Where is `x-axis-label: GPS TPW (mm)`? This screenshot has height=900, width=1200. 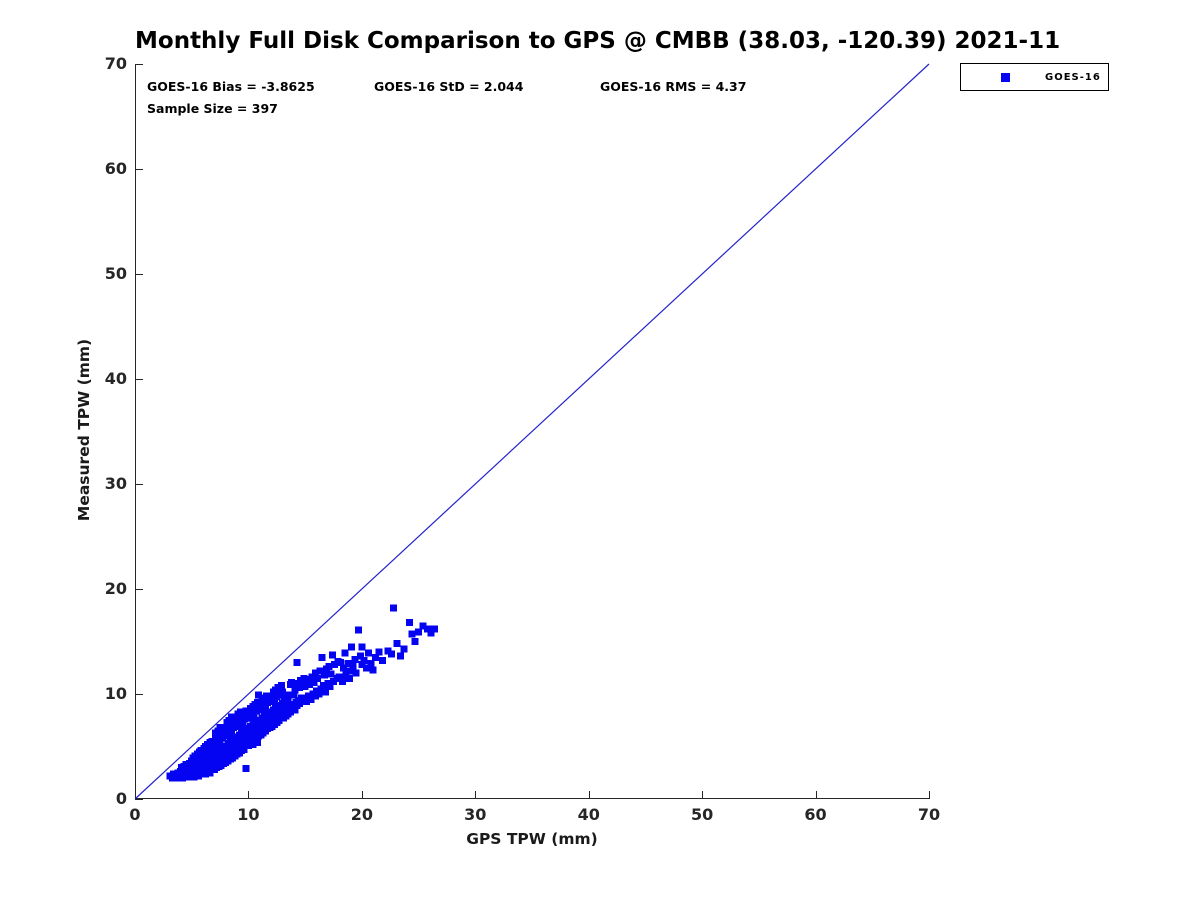 x-axis-label: GPS TPW (mm) is located at coordinates (532, 839).